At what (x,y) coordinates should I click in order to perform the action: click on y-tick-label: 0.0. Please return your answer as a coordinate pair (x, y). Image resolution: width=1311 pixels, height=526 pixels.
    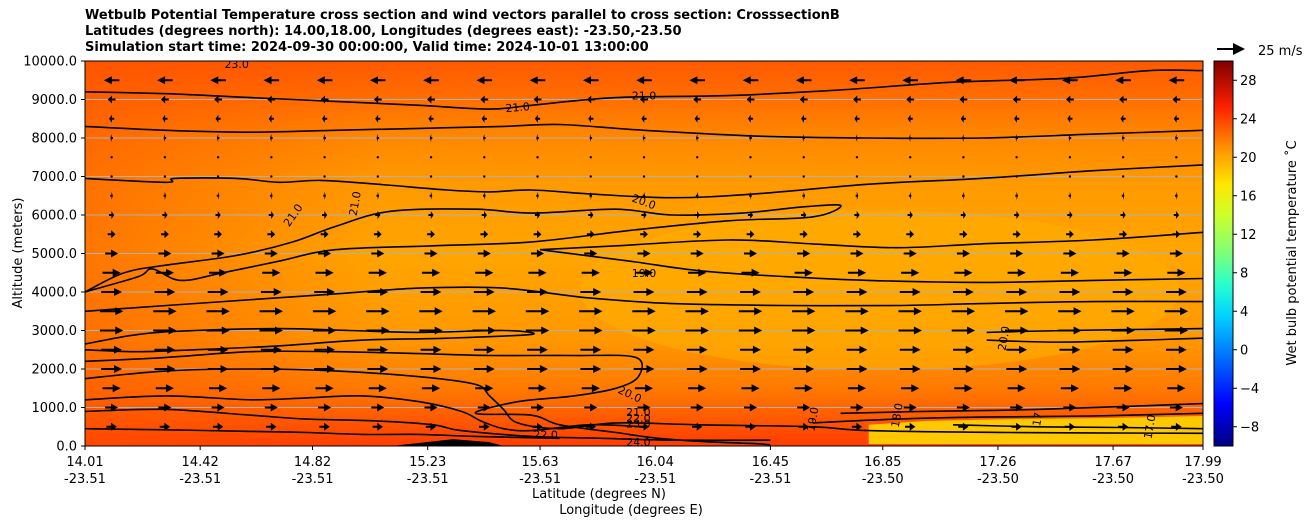
    Looking at the image, I should click on (66, 447).